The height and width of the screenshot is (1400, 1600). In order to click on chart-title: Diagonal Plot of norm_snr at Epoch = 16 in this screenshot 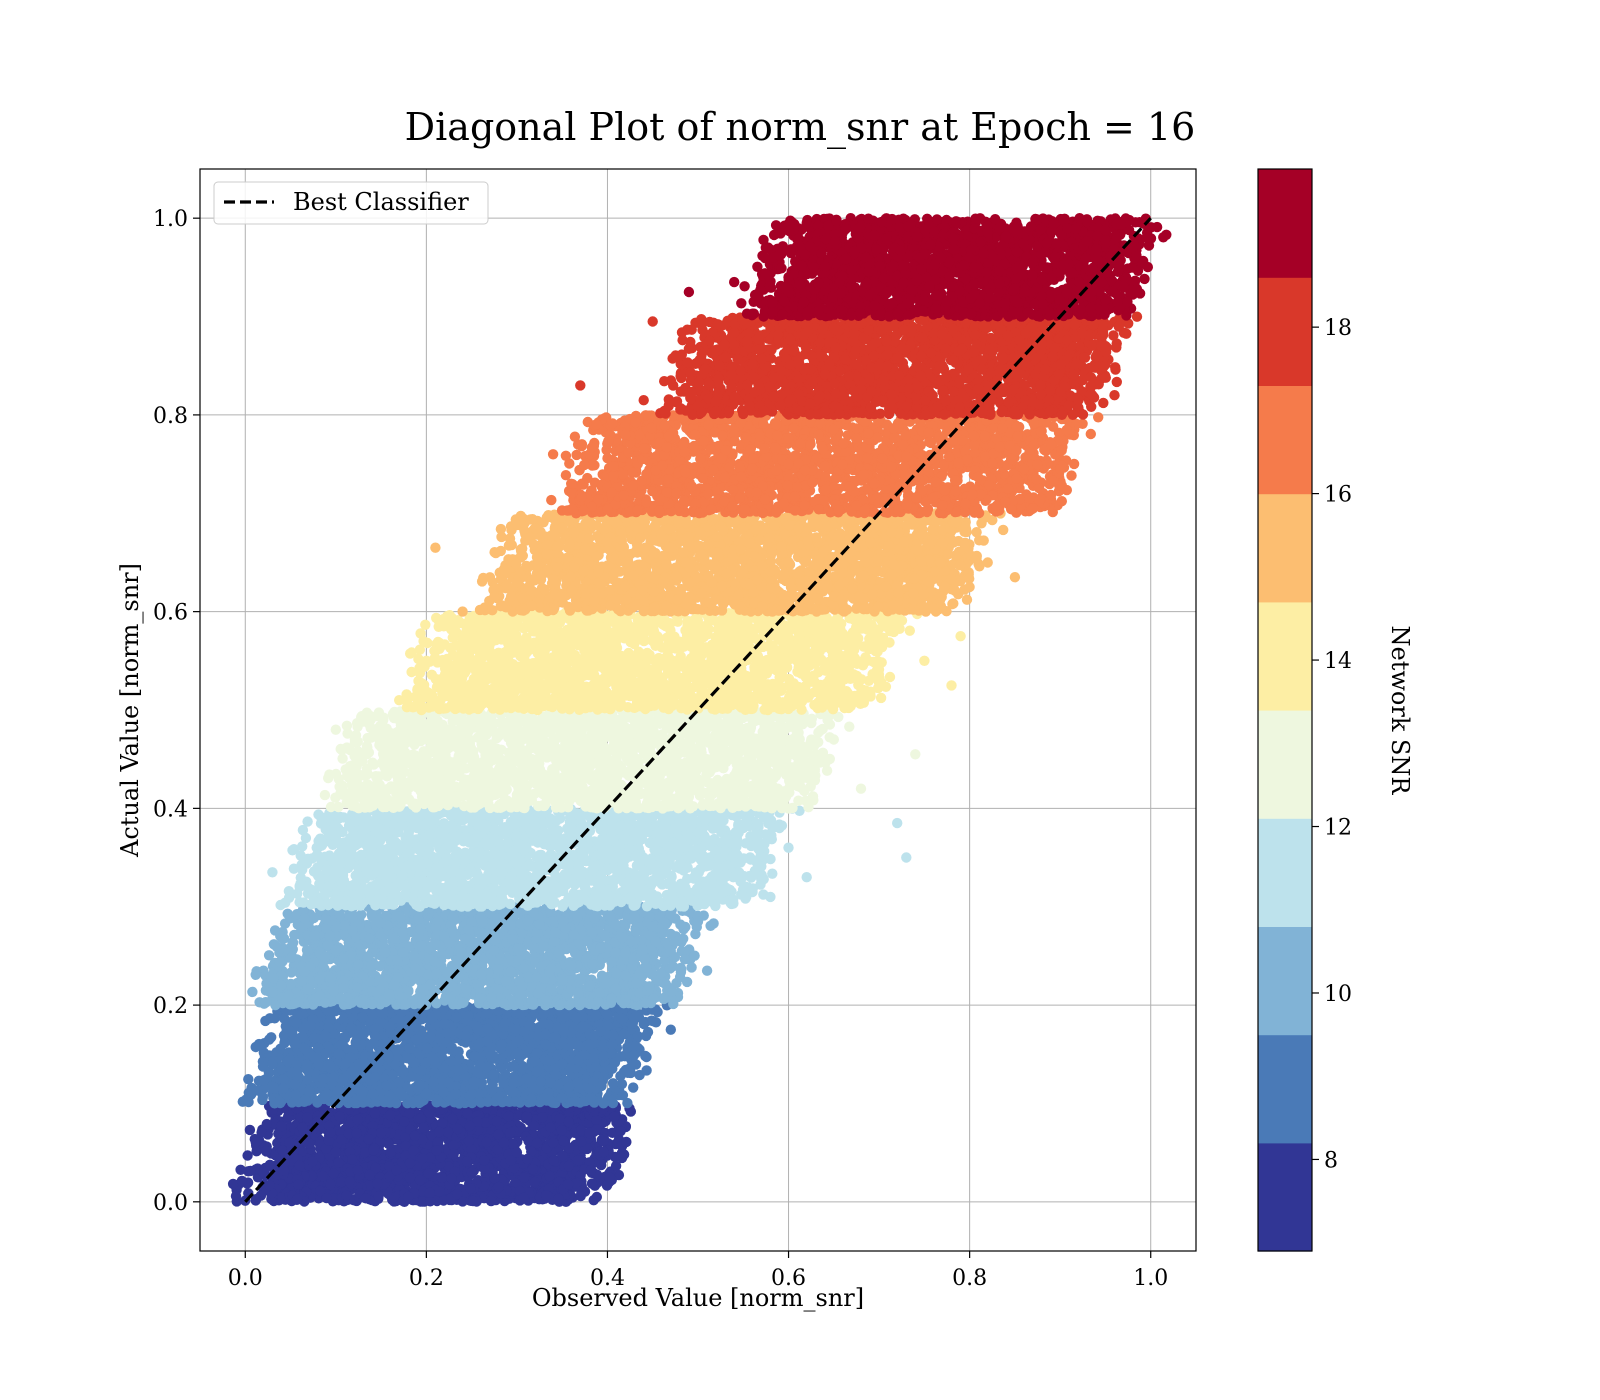, I will do `click(800, 127)`.